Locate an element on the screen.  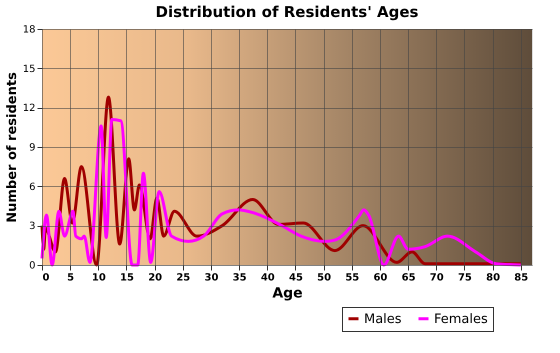
x-tick-label: 15 is located at coordinates (127, 278).